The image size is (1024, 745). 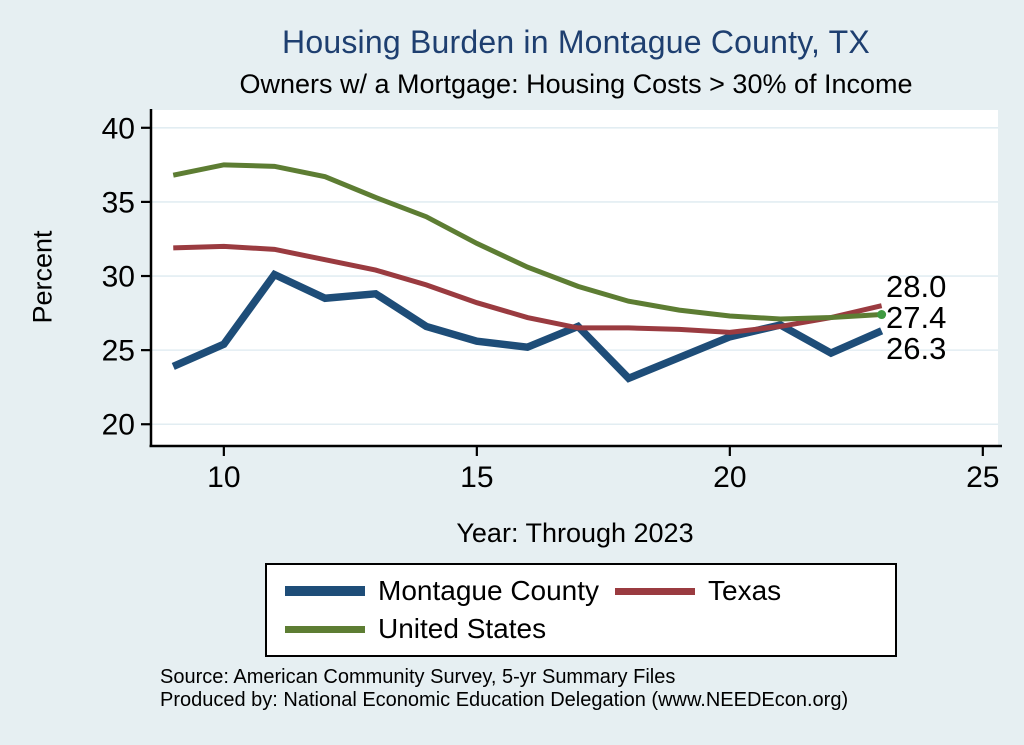 I want to click on texas-line-swatch, so click(x=655, y=591).